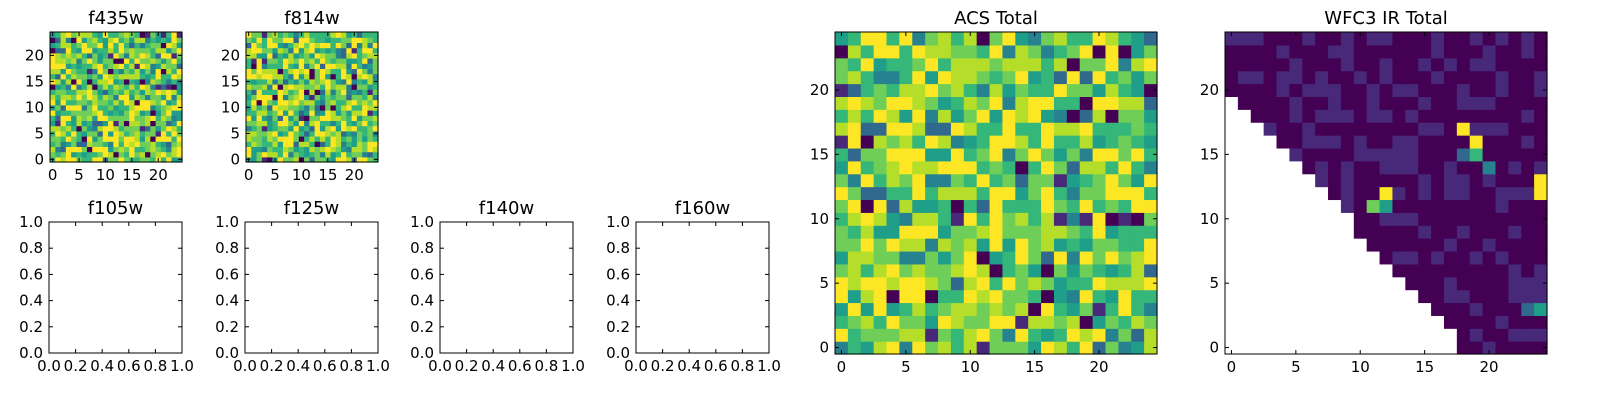 This screenshot has width=1600, height=400. I want to click on x-tick-label: 0.8, so click(742, 366).